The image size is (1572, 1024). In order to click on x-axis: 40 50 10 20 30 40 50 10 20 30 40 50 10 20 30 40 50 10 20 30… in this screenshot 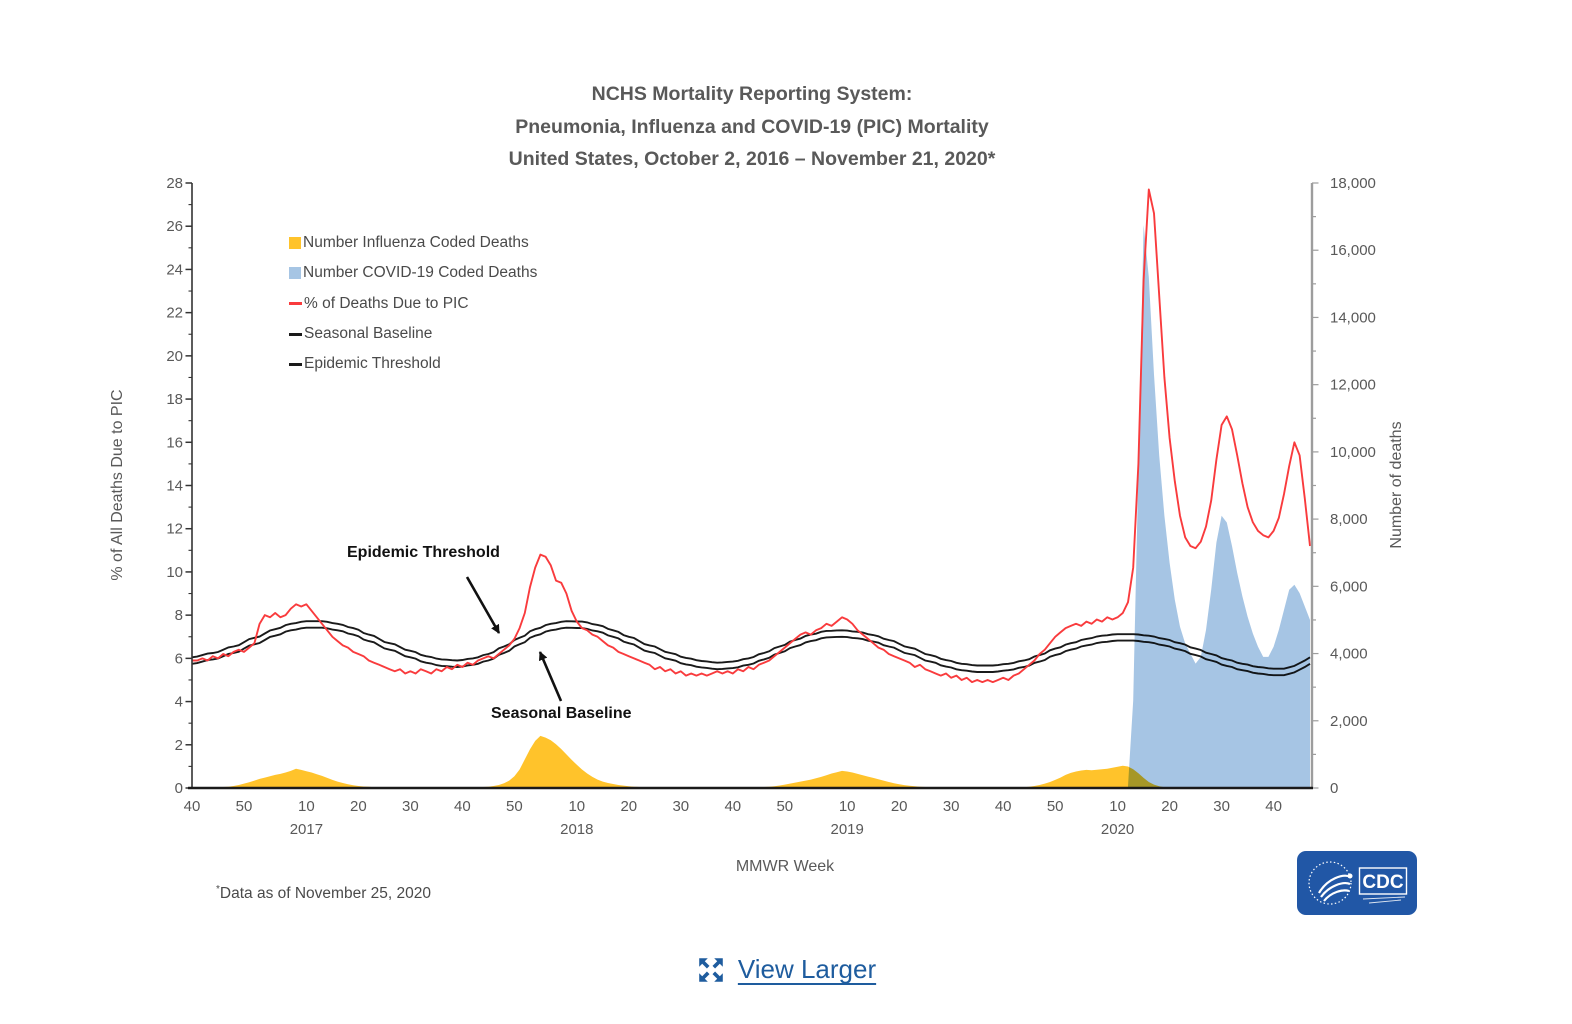, I will do `click(748, 812)`.